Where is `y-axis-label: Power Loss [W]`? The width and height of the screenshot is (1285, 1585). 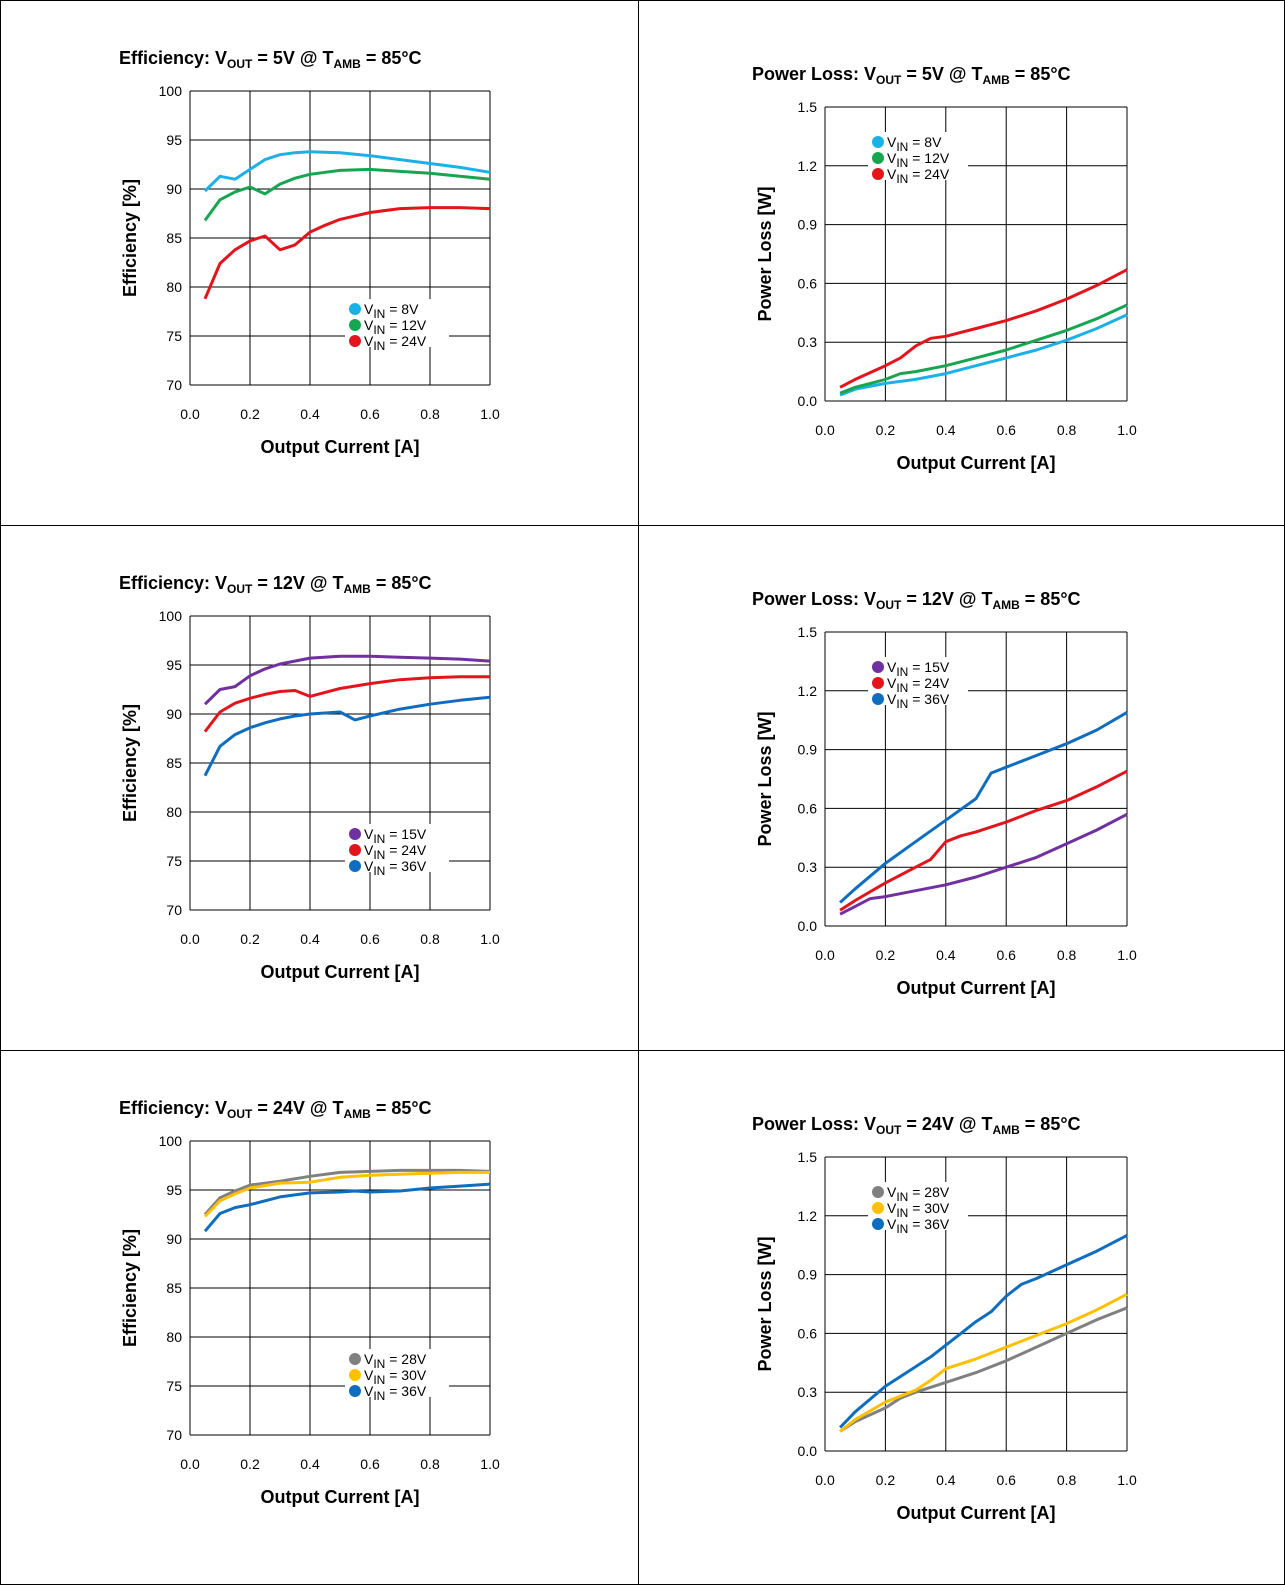
y-axis-label: Power Loss [W] is located at coordinates (765, 253).